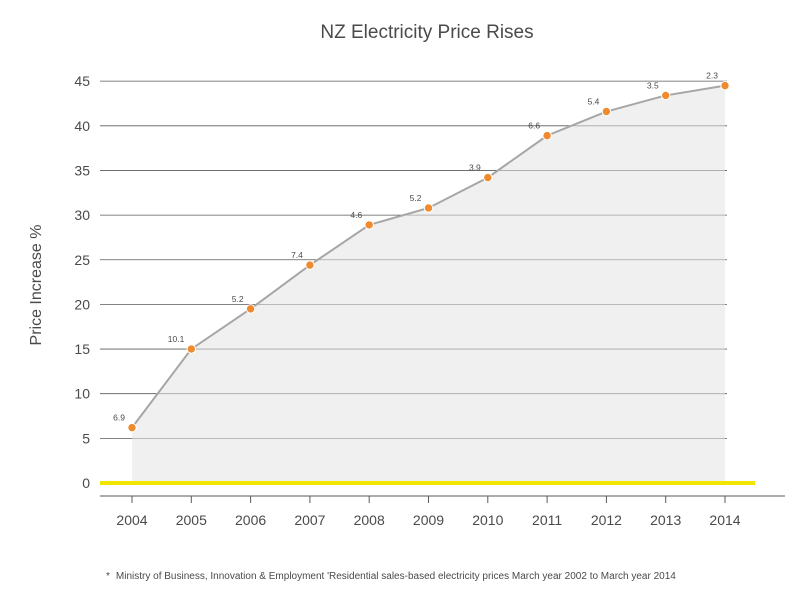 This screenshot has height=594, width=800. I want to click on data-point-2005, so click(191, 349).